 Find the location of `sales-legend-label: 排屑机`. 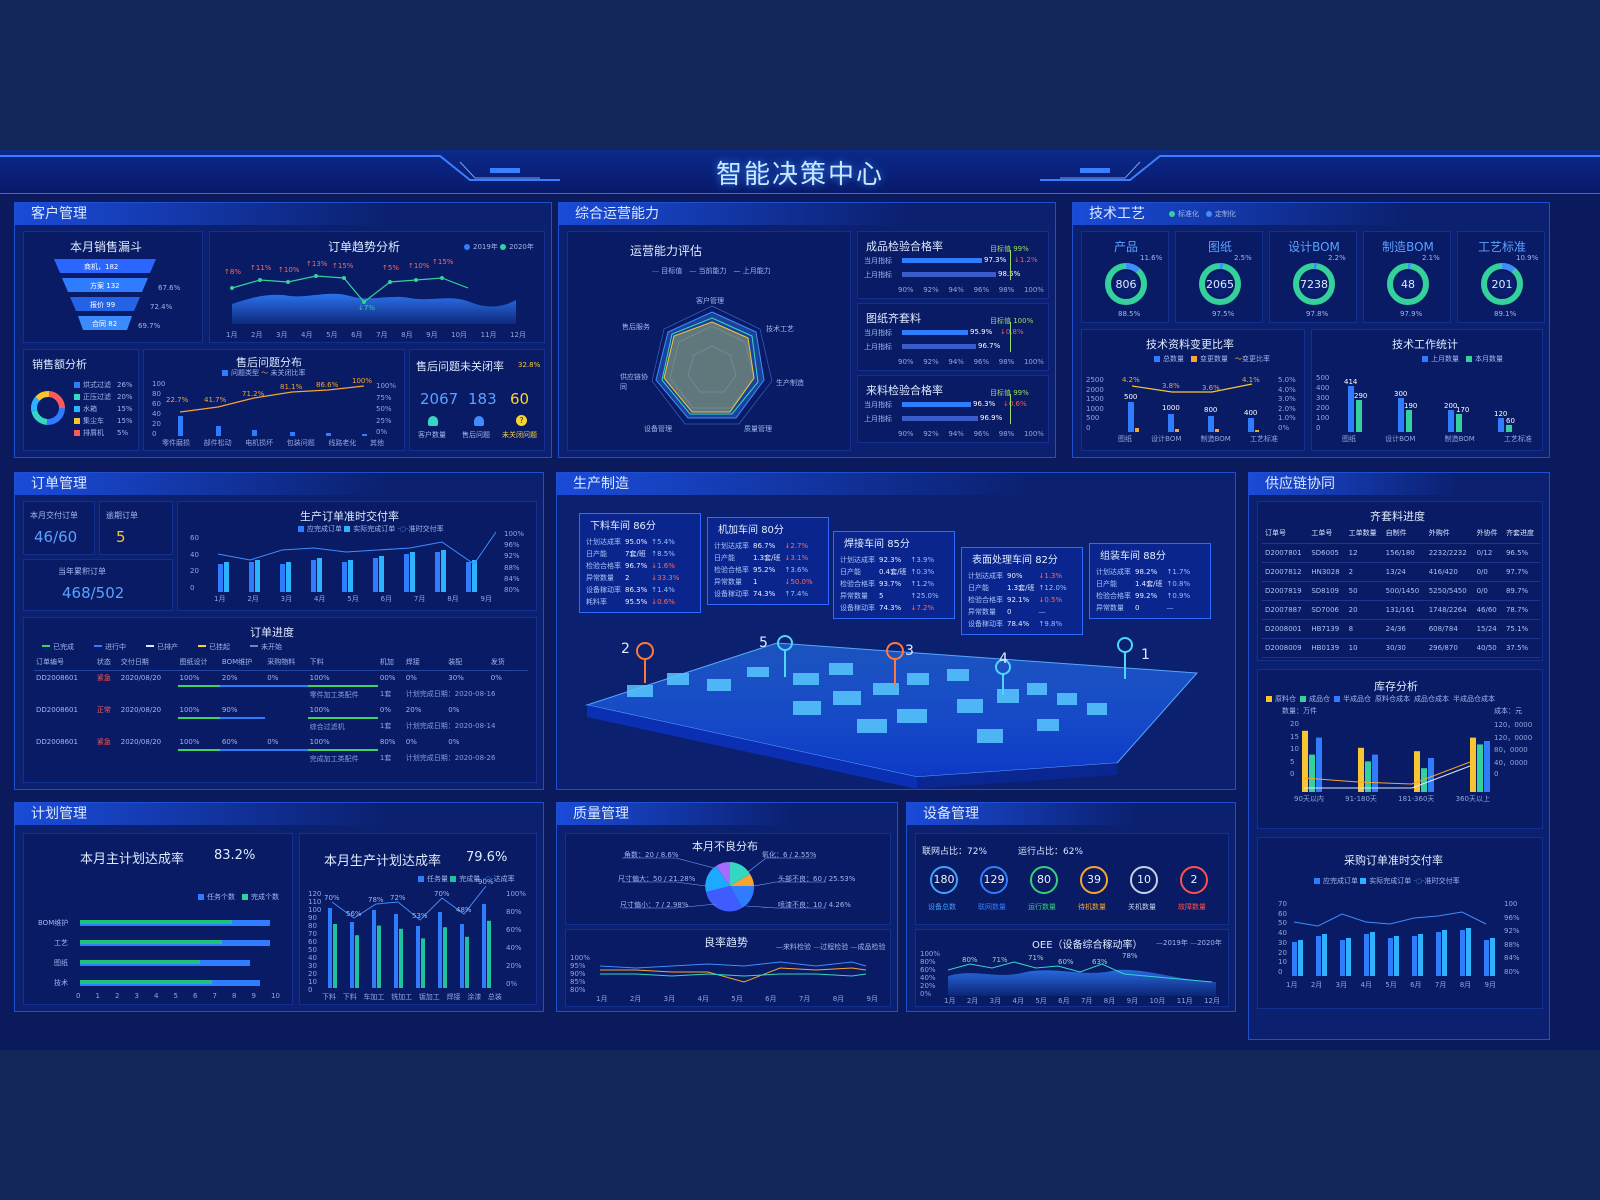

sales-legend-label: 排屑机 is located at coordinates (93, 433).